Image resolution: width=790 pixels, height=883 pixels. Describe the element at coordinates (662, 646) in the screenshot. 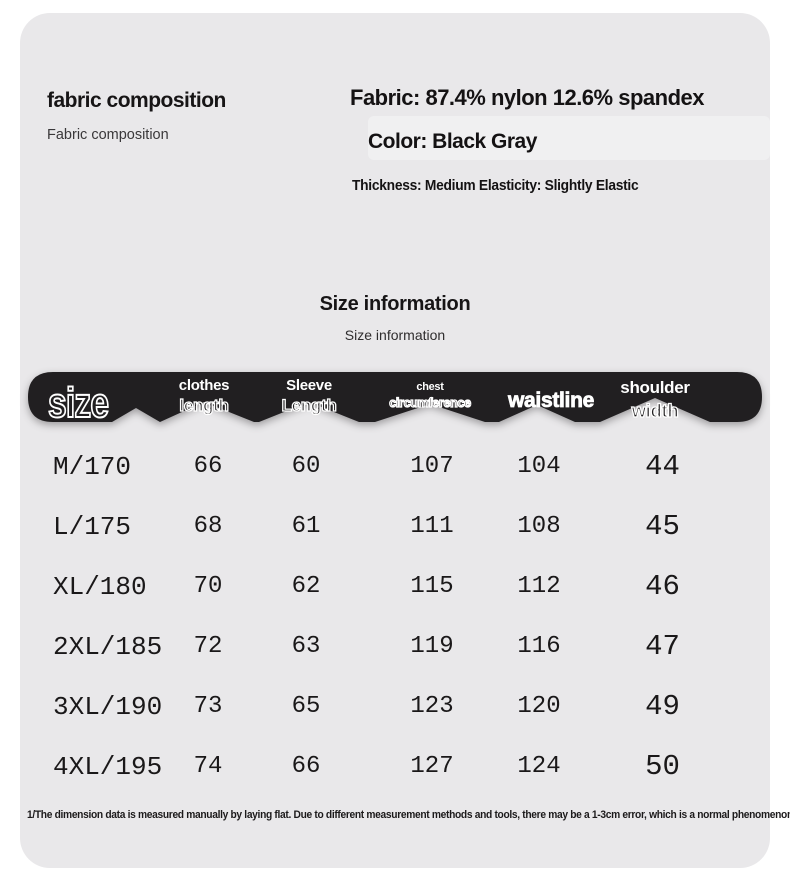

I see `cell-shoulder-width: 47` at that location.